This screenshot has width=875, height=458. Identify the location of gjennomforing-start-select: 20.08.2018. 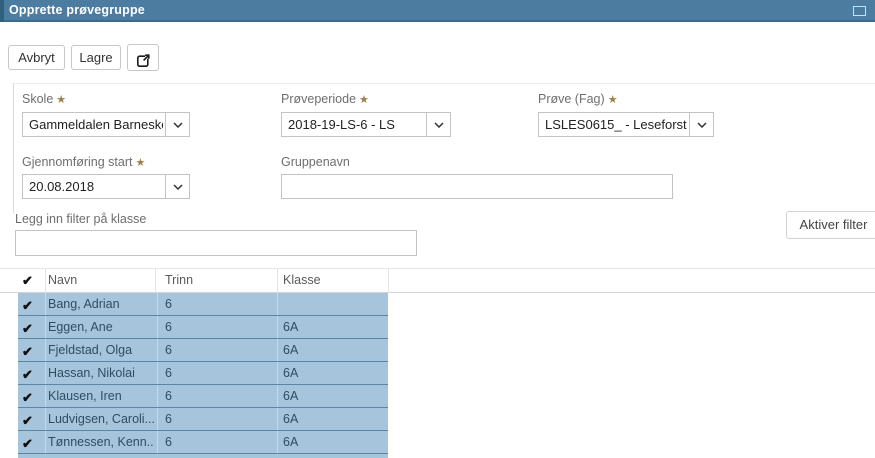
(106, 186).